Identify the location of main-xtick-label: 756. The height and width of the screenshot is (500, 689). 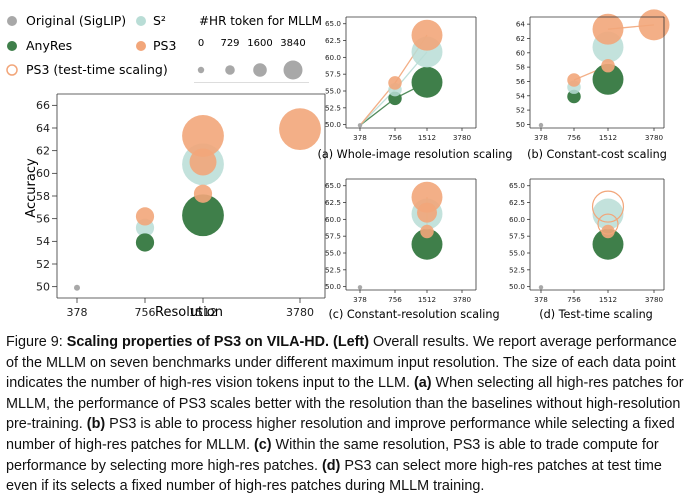
(145, 312).